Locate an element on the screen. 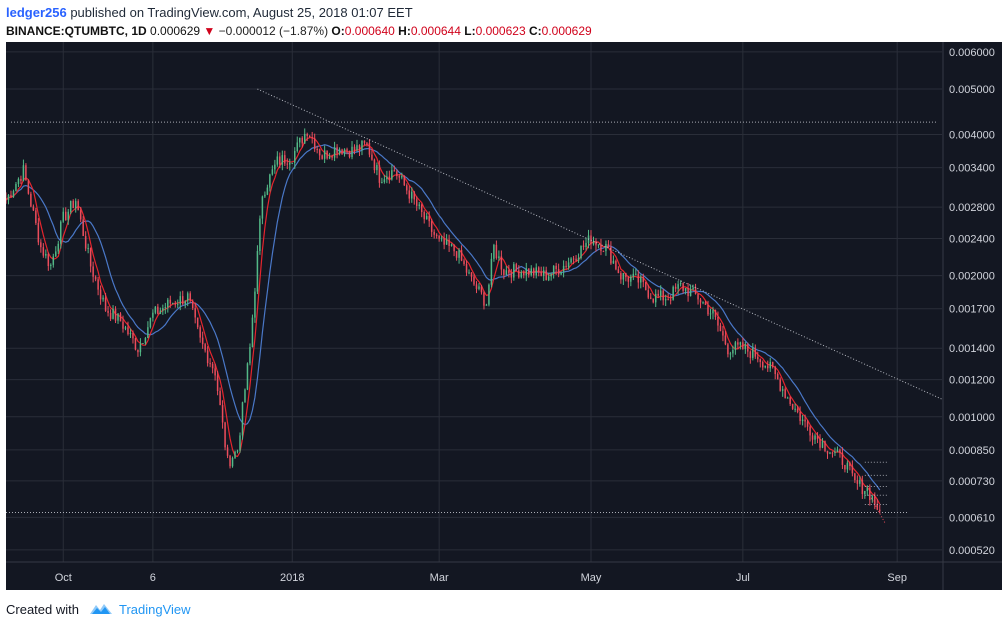 Image resolution: width=1006 pixels, height=626 pixels. y-tick-label: 0.001200 is located at coordinates (972, 381).